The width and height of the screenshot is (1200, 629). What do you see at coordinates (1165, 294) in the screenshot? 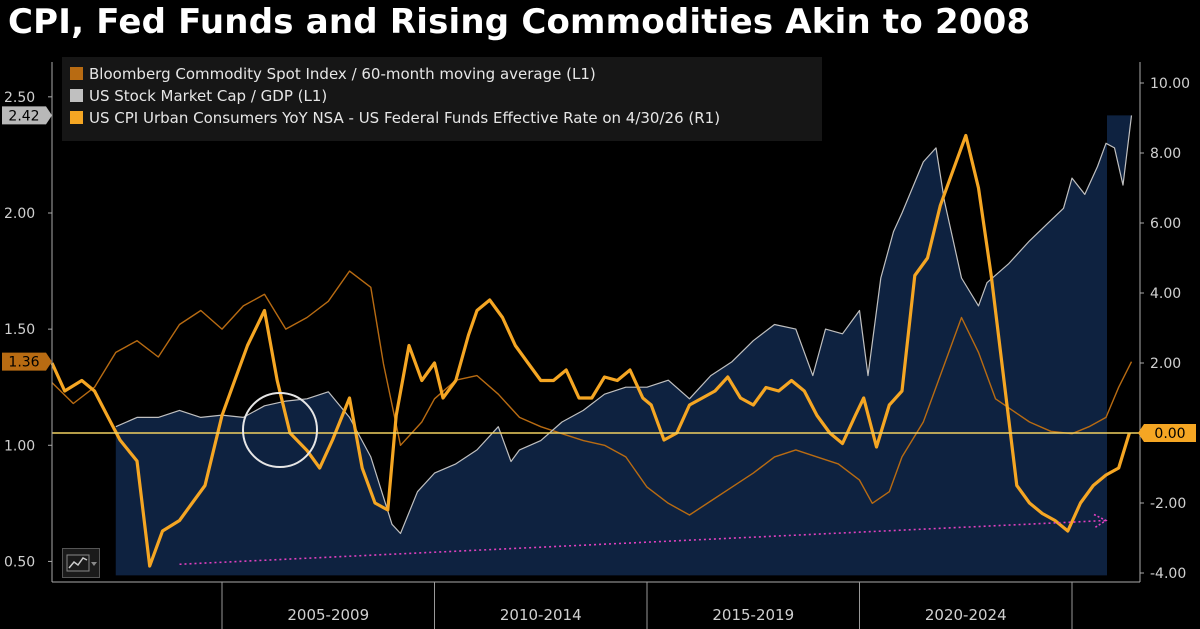
I see `right-tick-label: 4.00` at bounding box center [1165, 294].